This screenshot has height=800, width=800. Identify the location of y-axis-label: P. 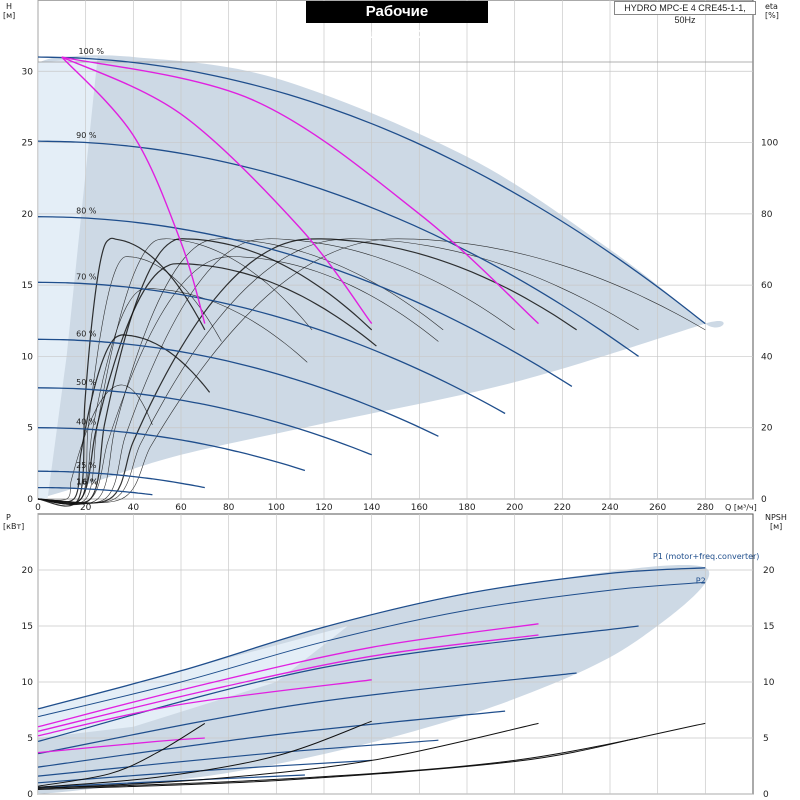
(8, 517).